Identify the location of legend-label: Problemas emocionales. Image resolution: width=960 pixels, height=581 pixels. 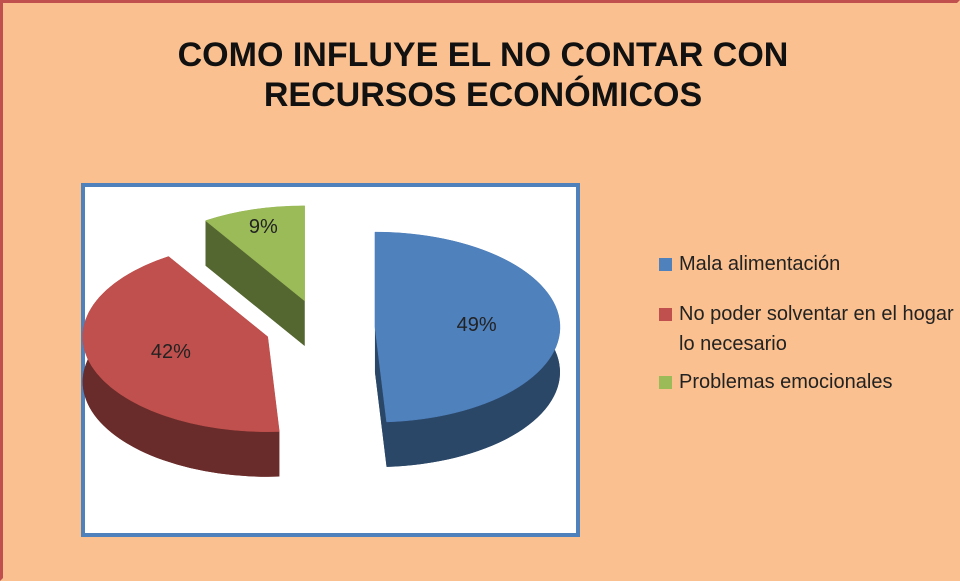
(786, 382).